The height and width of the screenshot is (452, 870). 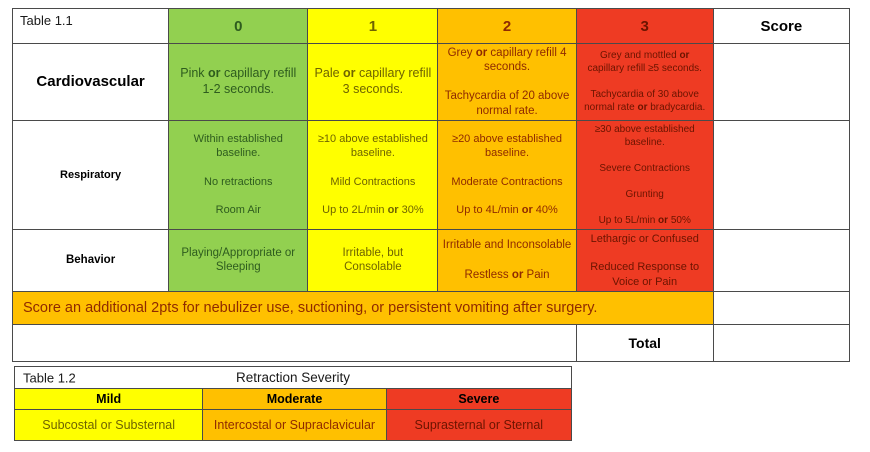 What do you see at coordinates (781, 343) in the screenshot?
I see `total-score-cell` at bounding box center [781, 343].